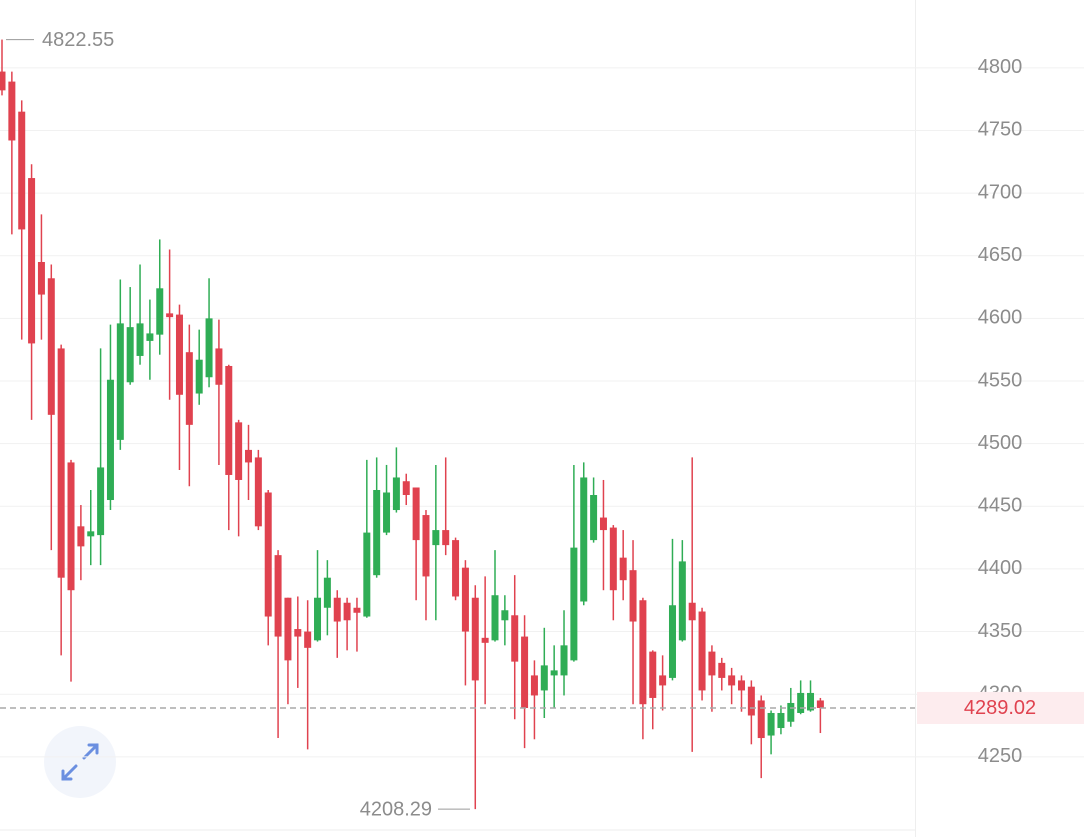 This screenshot has width=1084, height=837. I want to click on y-tick-label: 4600, so click(1000, 318).